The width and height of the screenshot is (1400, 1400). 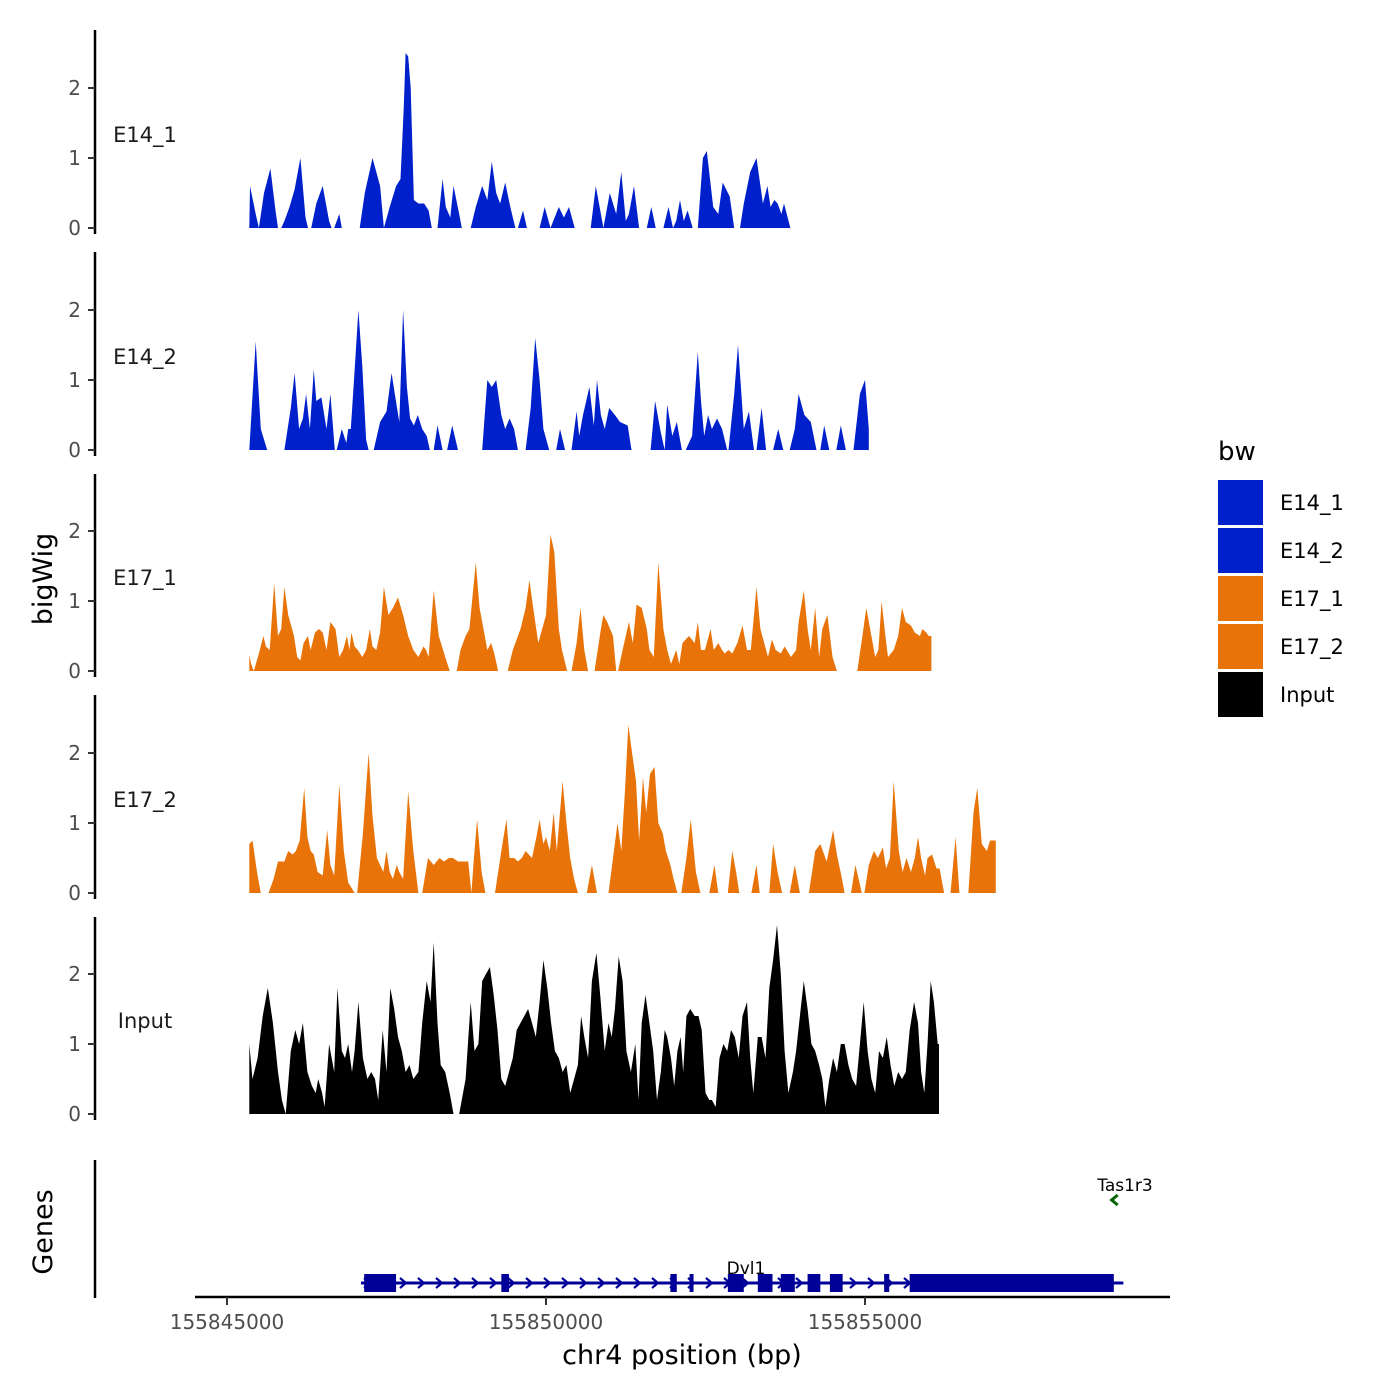 I want to click on legend-label: E14_1, so click(x=1312, y=503).